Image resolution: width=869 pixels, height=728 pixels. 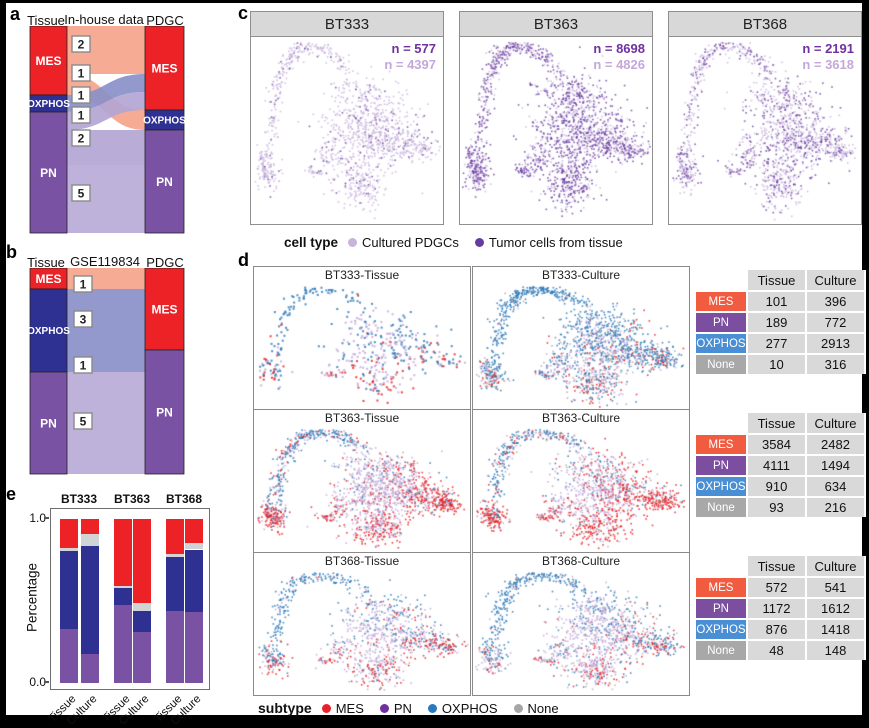 I want to click on sankey-node-label: MES, so click(x=48, y=61).